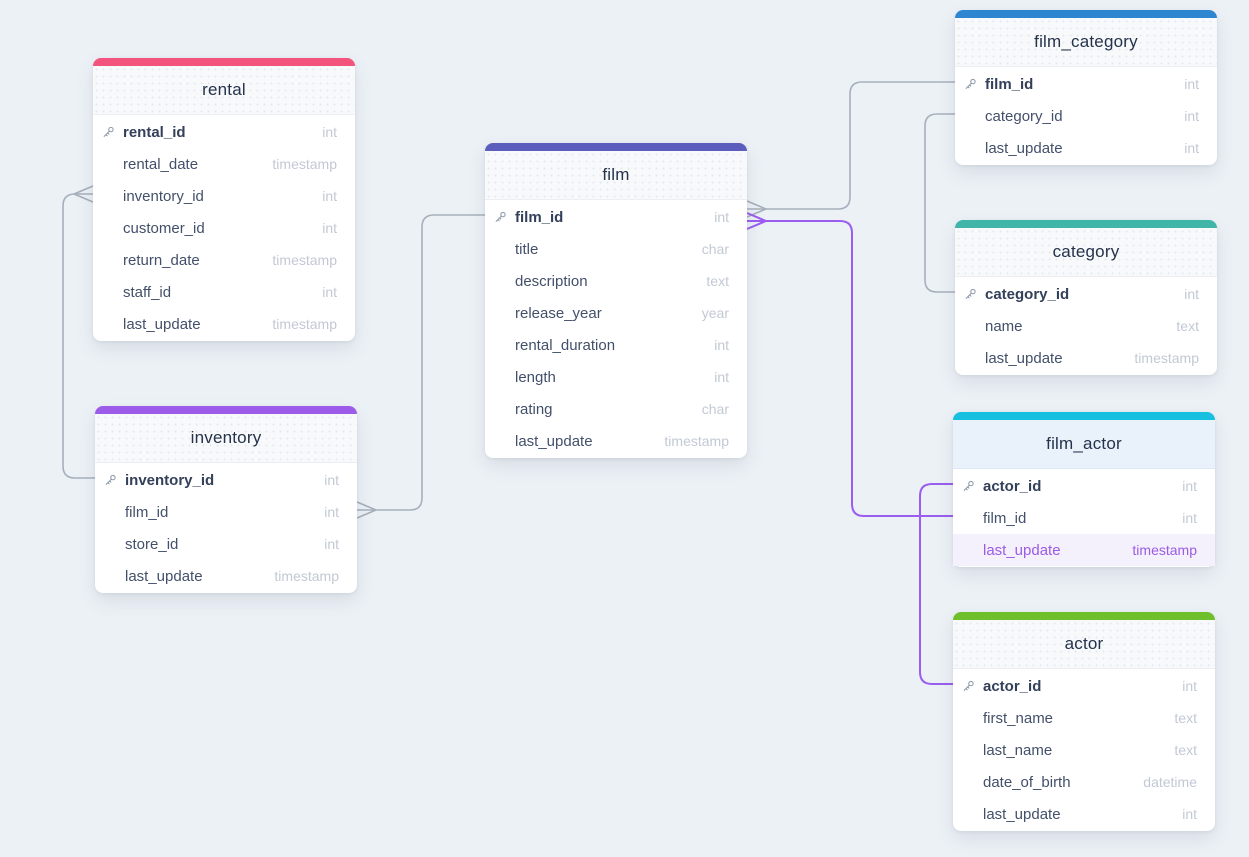 The image size is (1249, 857). What do you see at coordinates (1086, 252) in the screenshot?
I see `table-title-category: category` at bounding box center [1086, 252].